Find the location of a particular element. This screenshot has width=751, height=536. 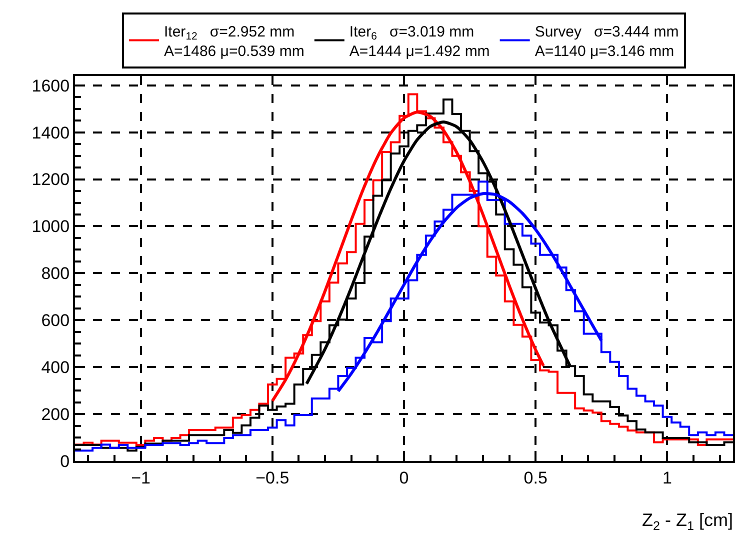

legend-label: Iter$_{6}$ σ=3.019 mm is located at coordinates (411, 33).